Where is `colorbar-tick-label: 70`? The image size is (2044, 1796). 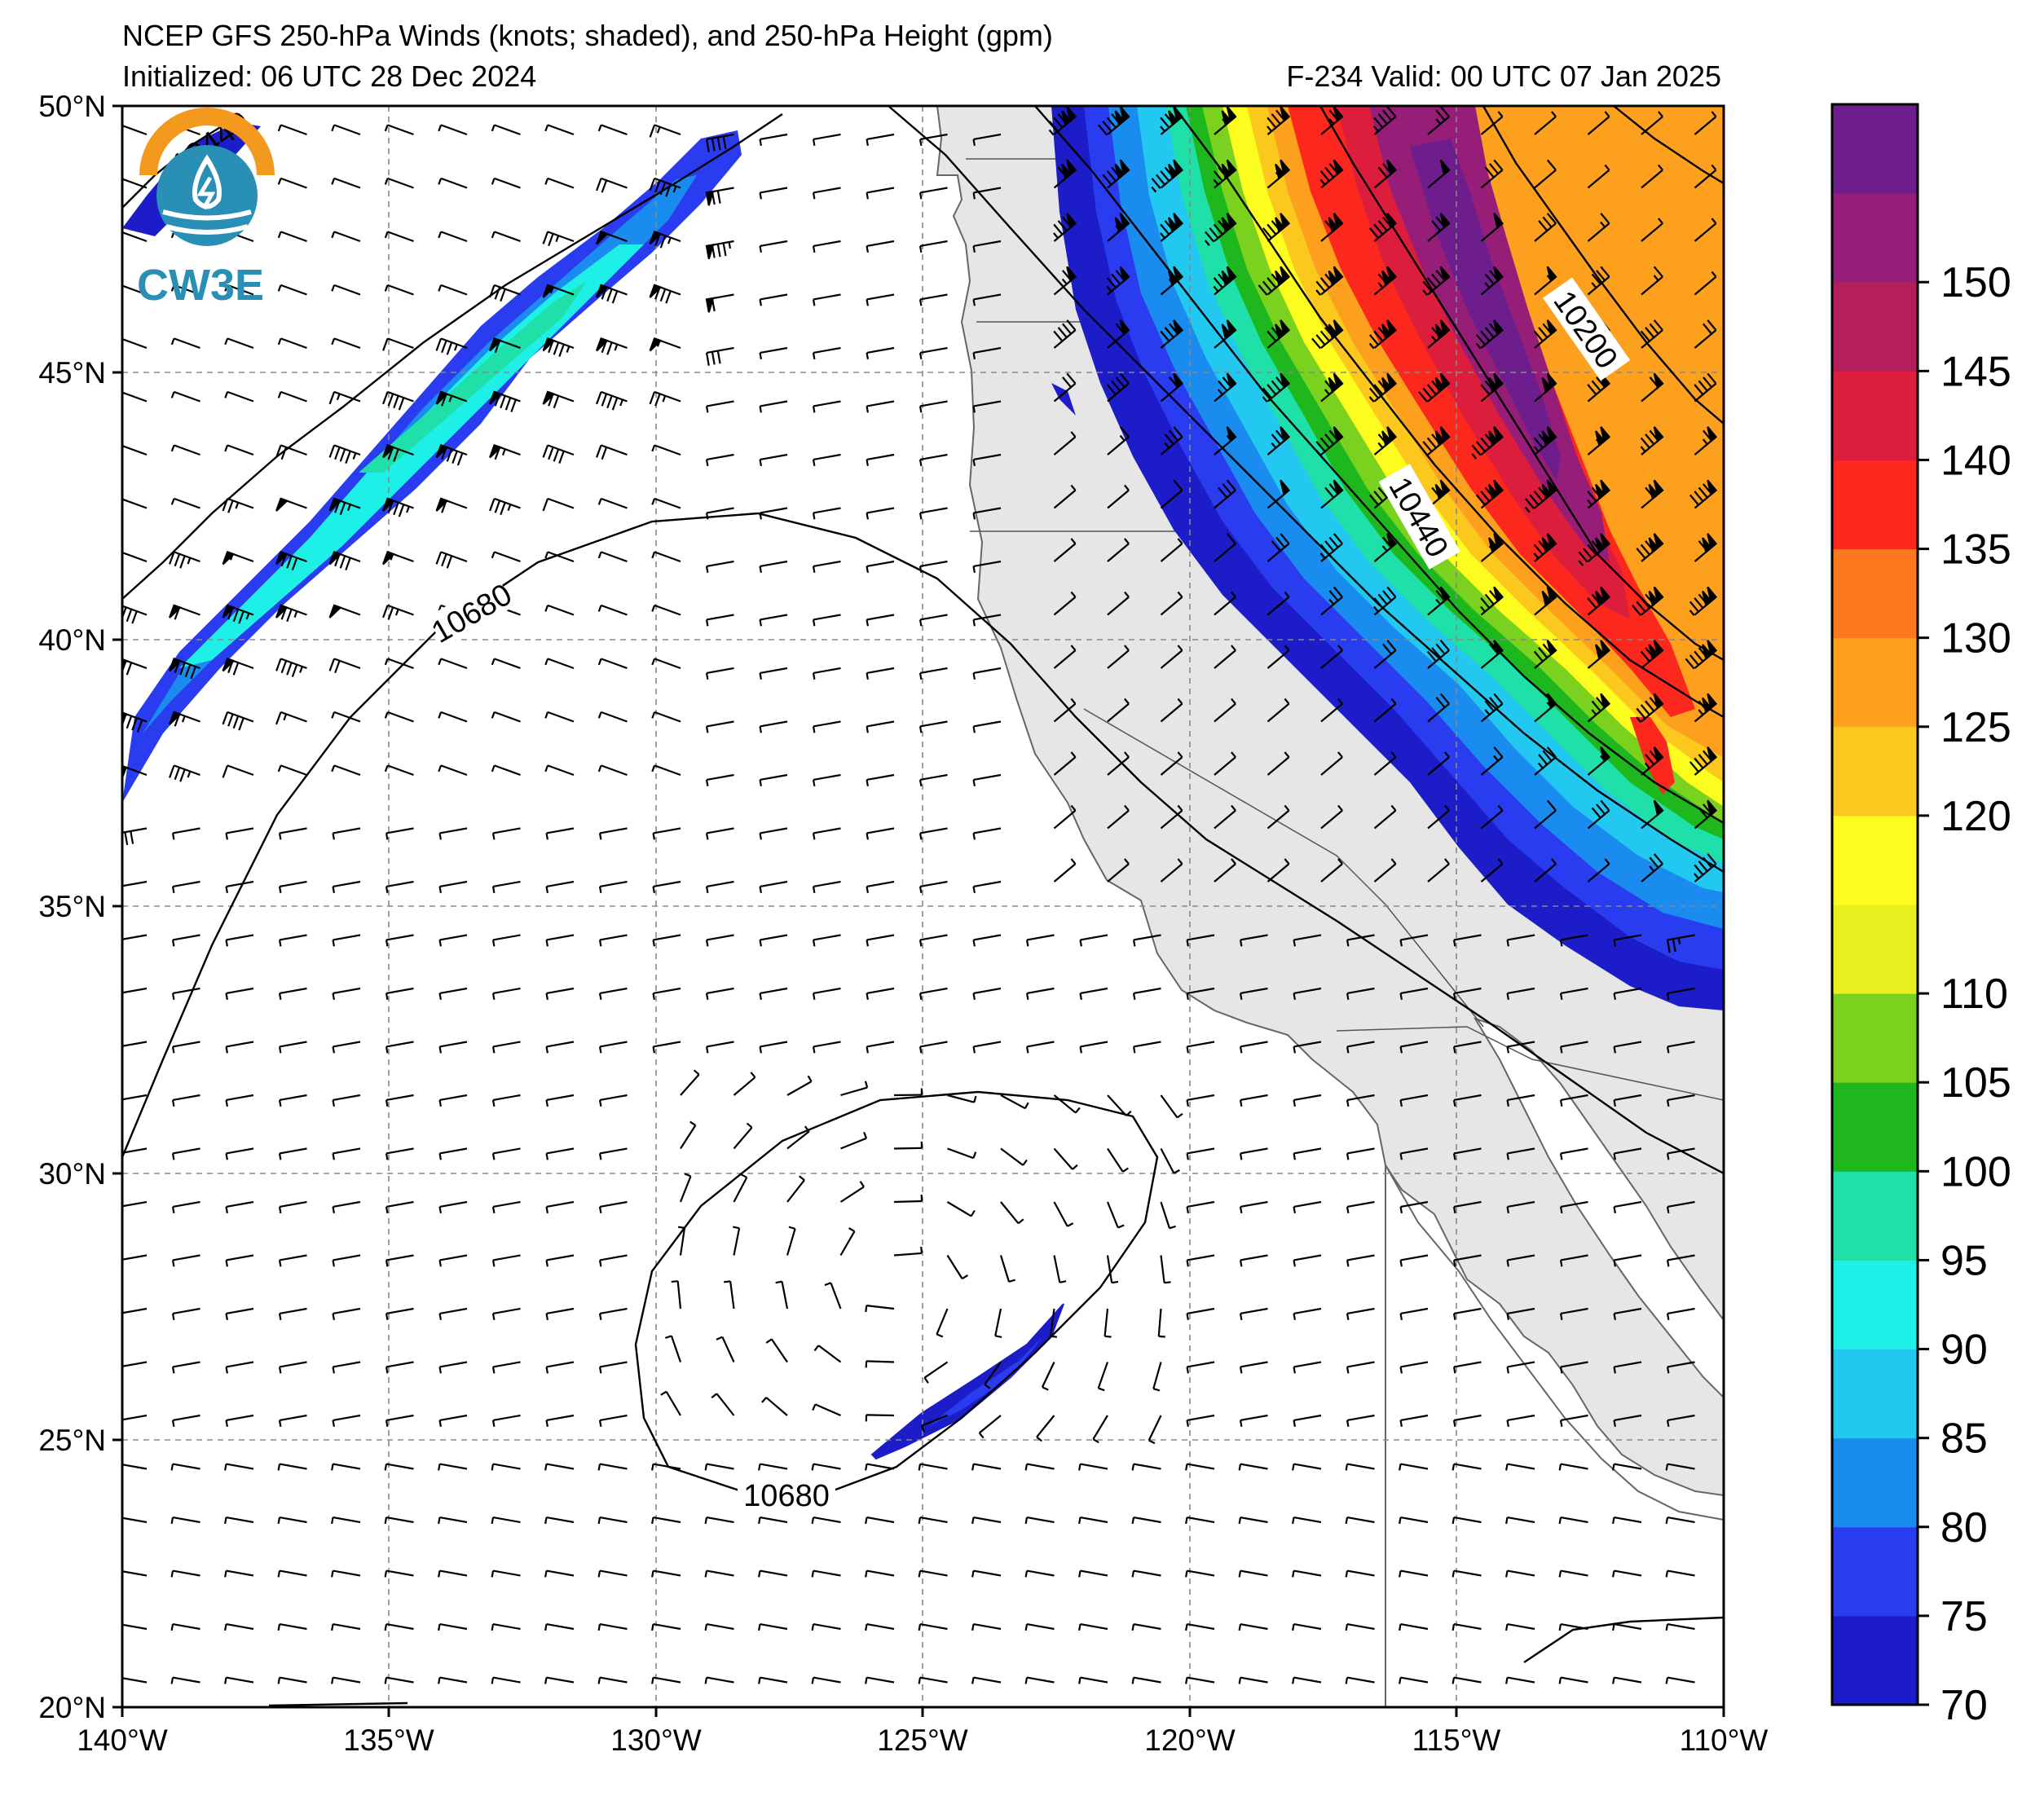 colorbar-tick-label: 70 is located at coordinates (1964, 1705).